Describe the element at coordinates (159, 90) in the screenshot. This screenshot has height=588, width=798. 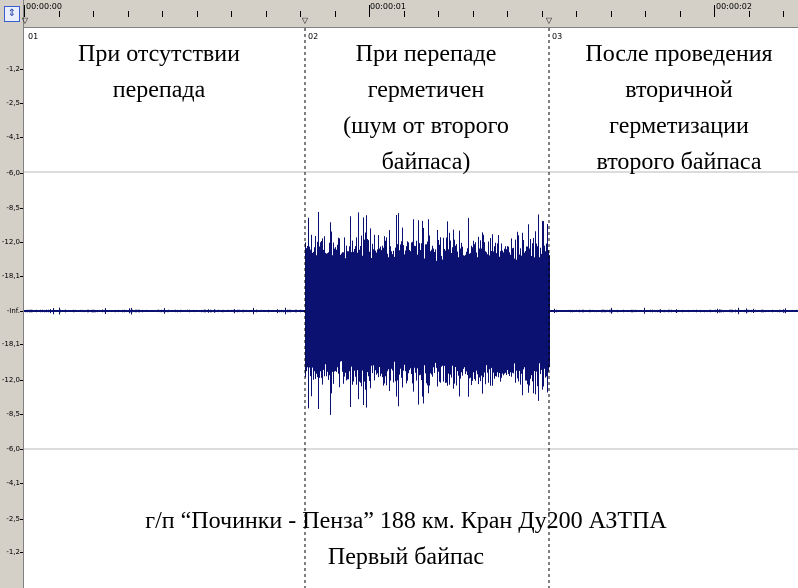
I see `region-1-line-2: перепада` at that location.